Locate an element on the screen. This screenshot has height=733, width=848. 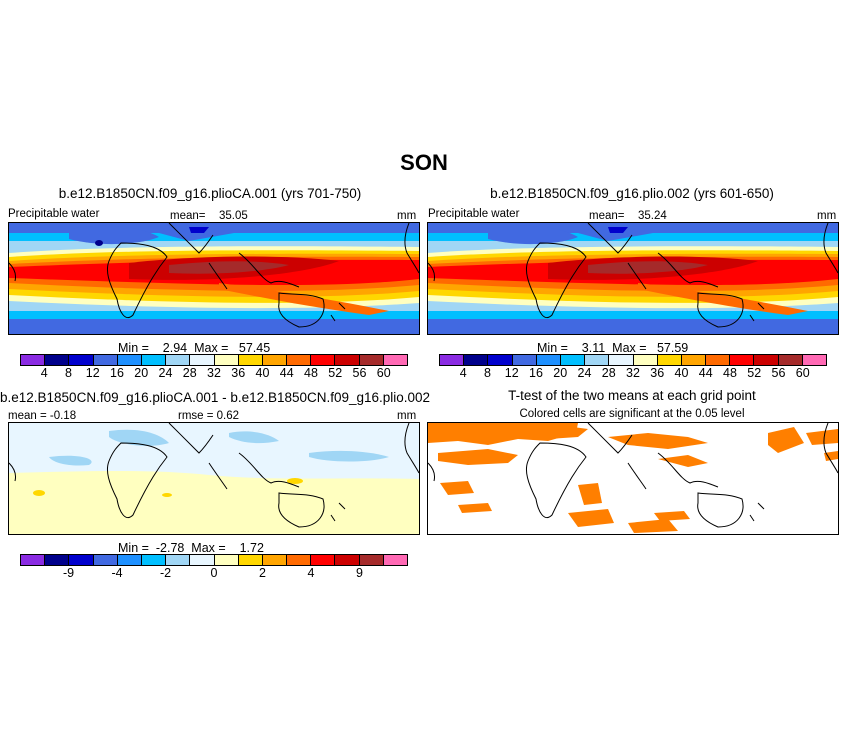
colorbar-tick-label: -2 is located at coordinates (165, 573).